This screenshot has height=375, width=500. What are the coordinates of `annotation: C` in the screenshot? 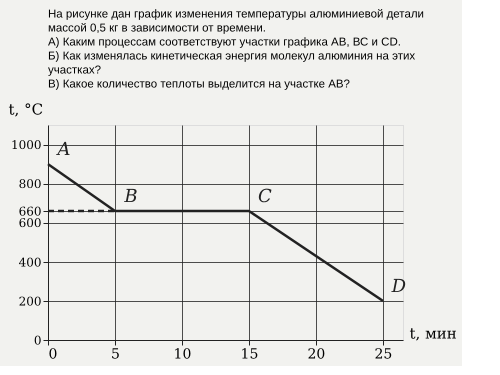 It's located at (265, 196).